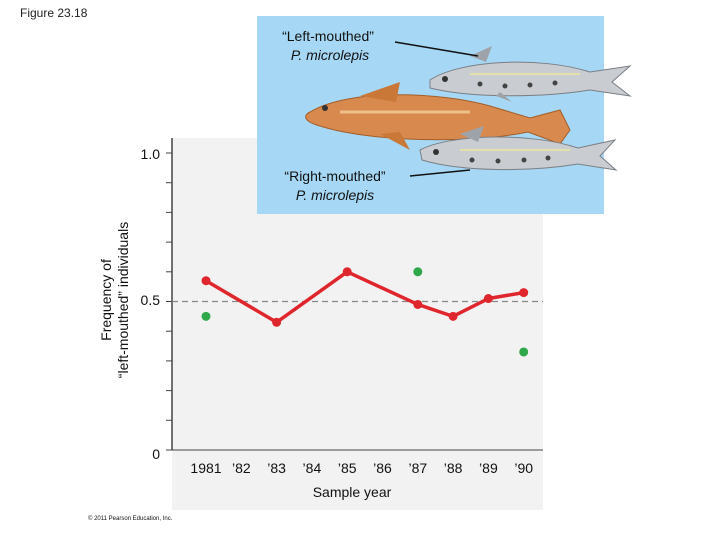  Describe the element at coordinates (382, 468) in the screenshot. I see `x-tick-label: ’86` at that location.